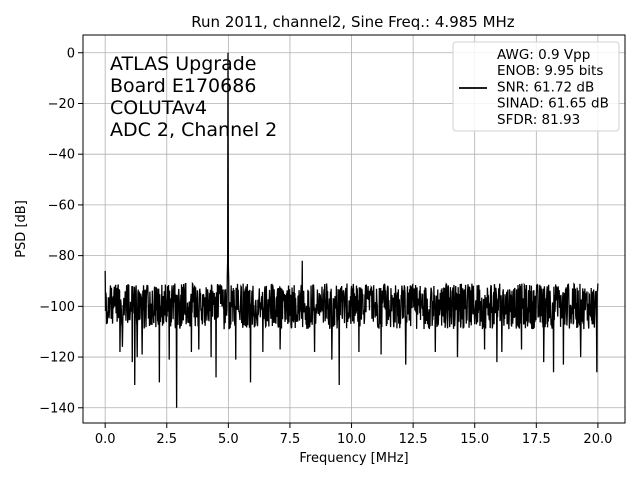  Describe the element at coordinates (597, 439) in the screenshot. I see `x-tick-label: 20.0` at that location.